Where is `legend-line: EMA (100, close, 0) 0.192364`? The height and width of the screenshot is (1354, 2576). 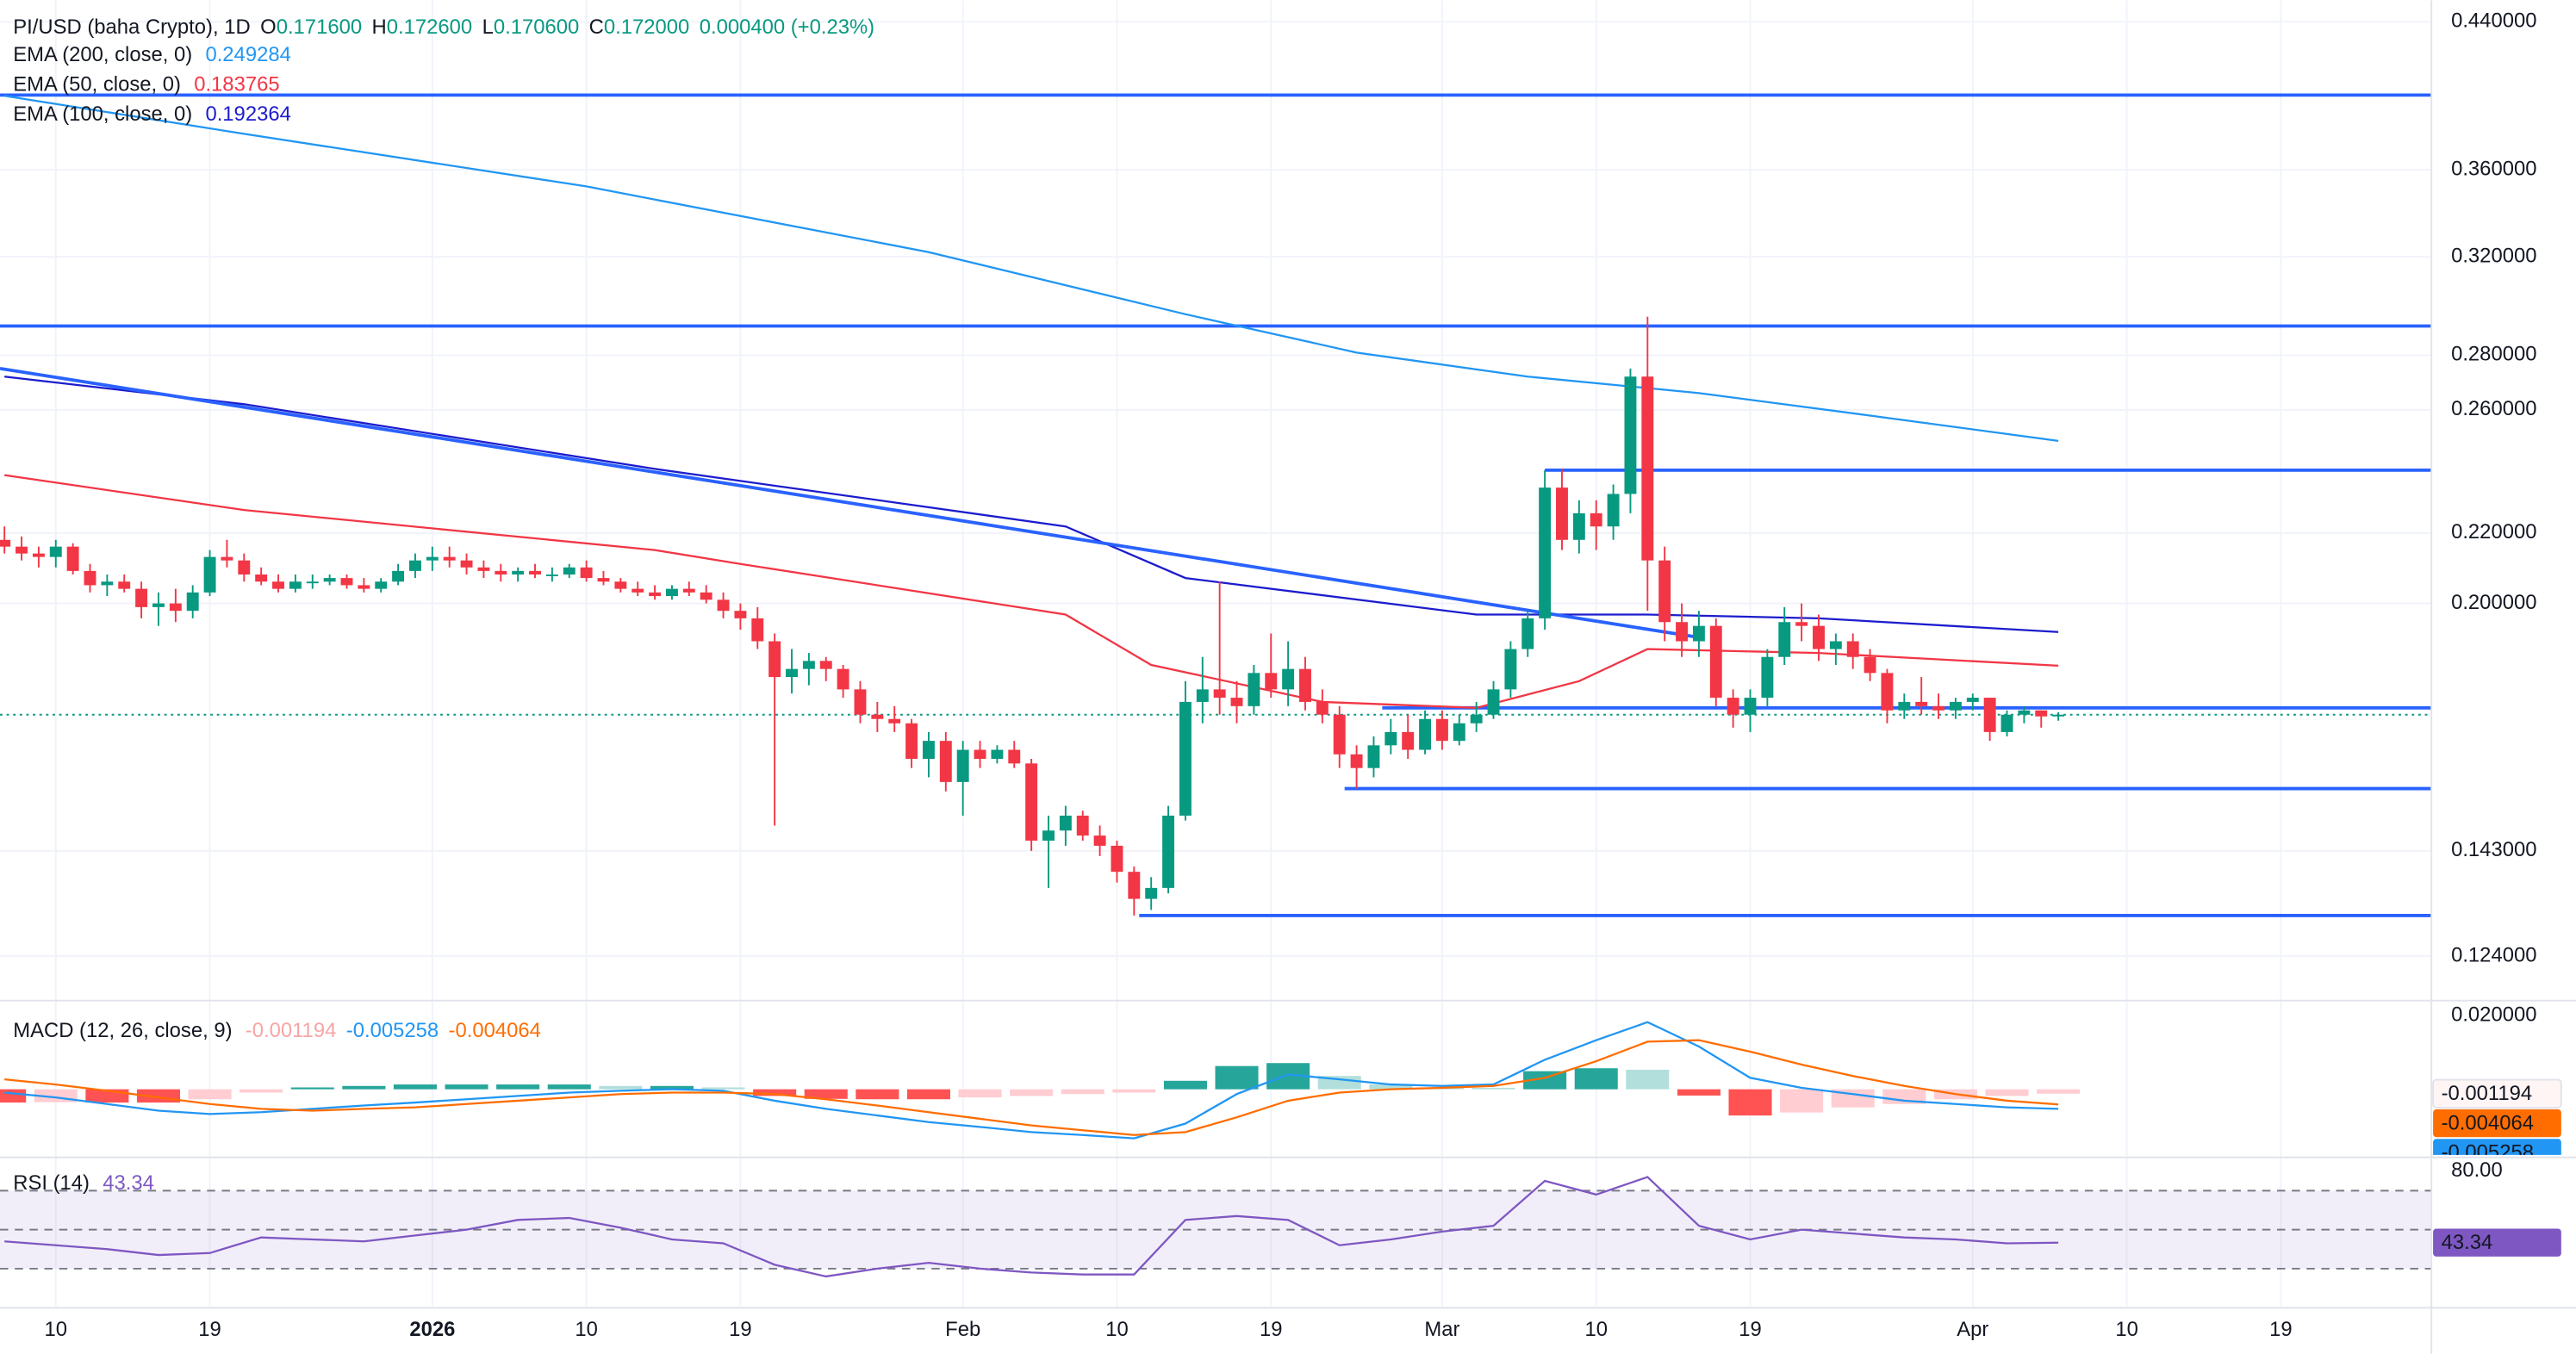
legend-line: EMA (100, close, 0) 0.192364 is located at coordinates (152, 114).